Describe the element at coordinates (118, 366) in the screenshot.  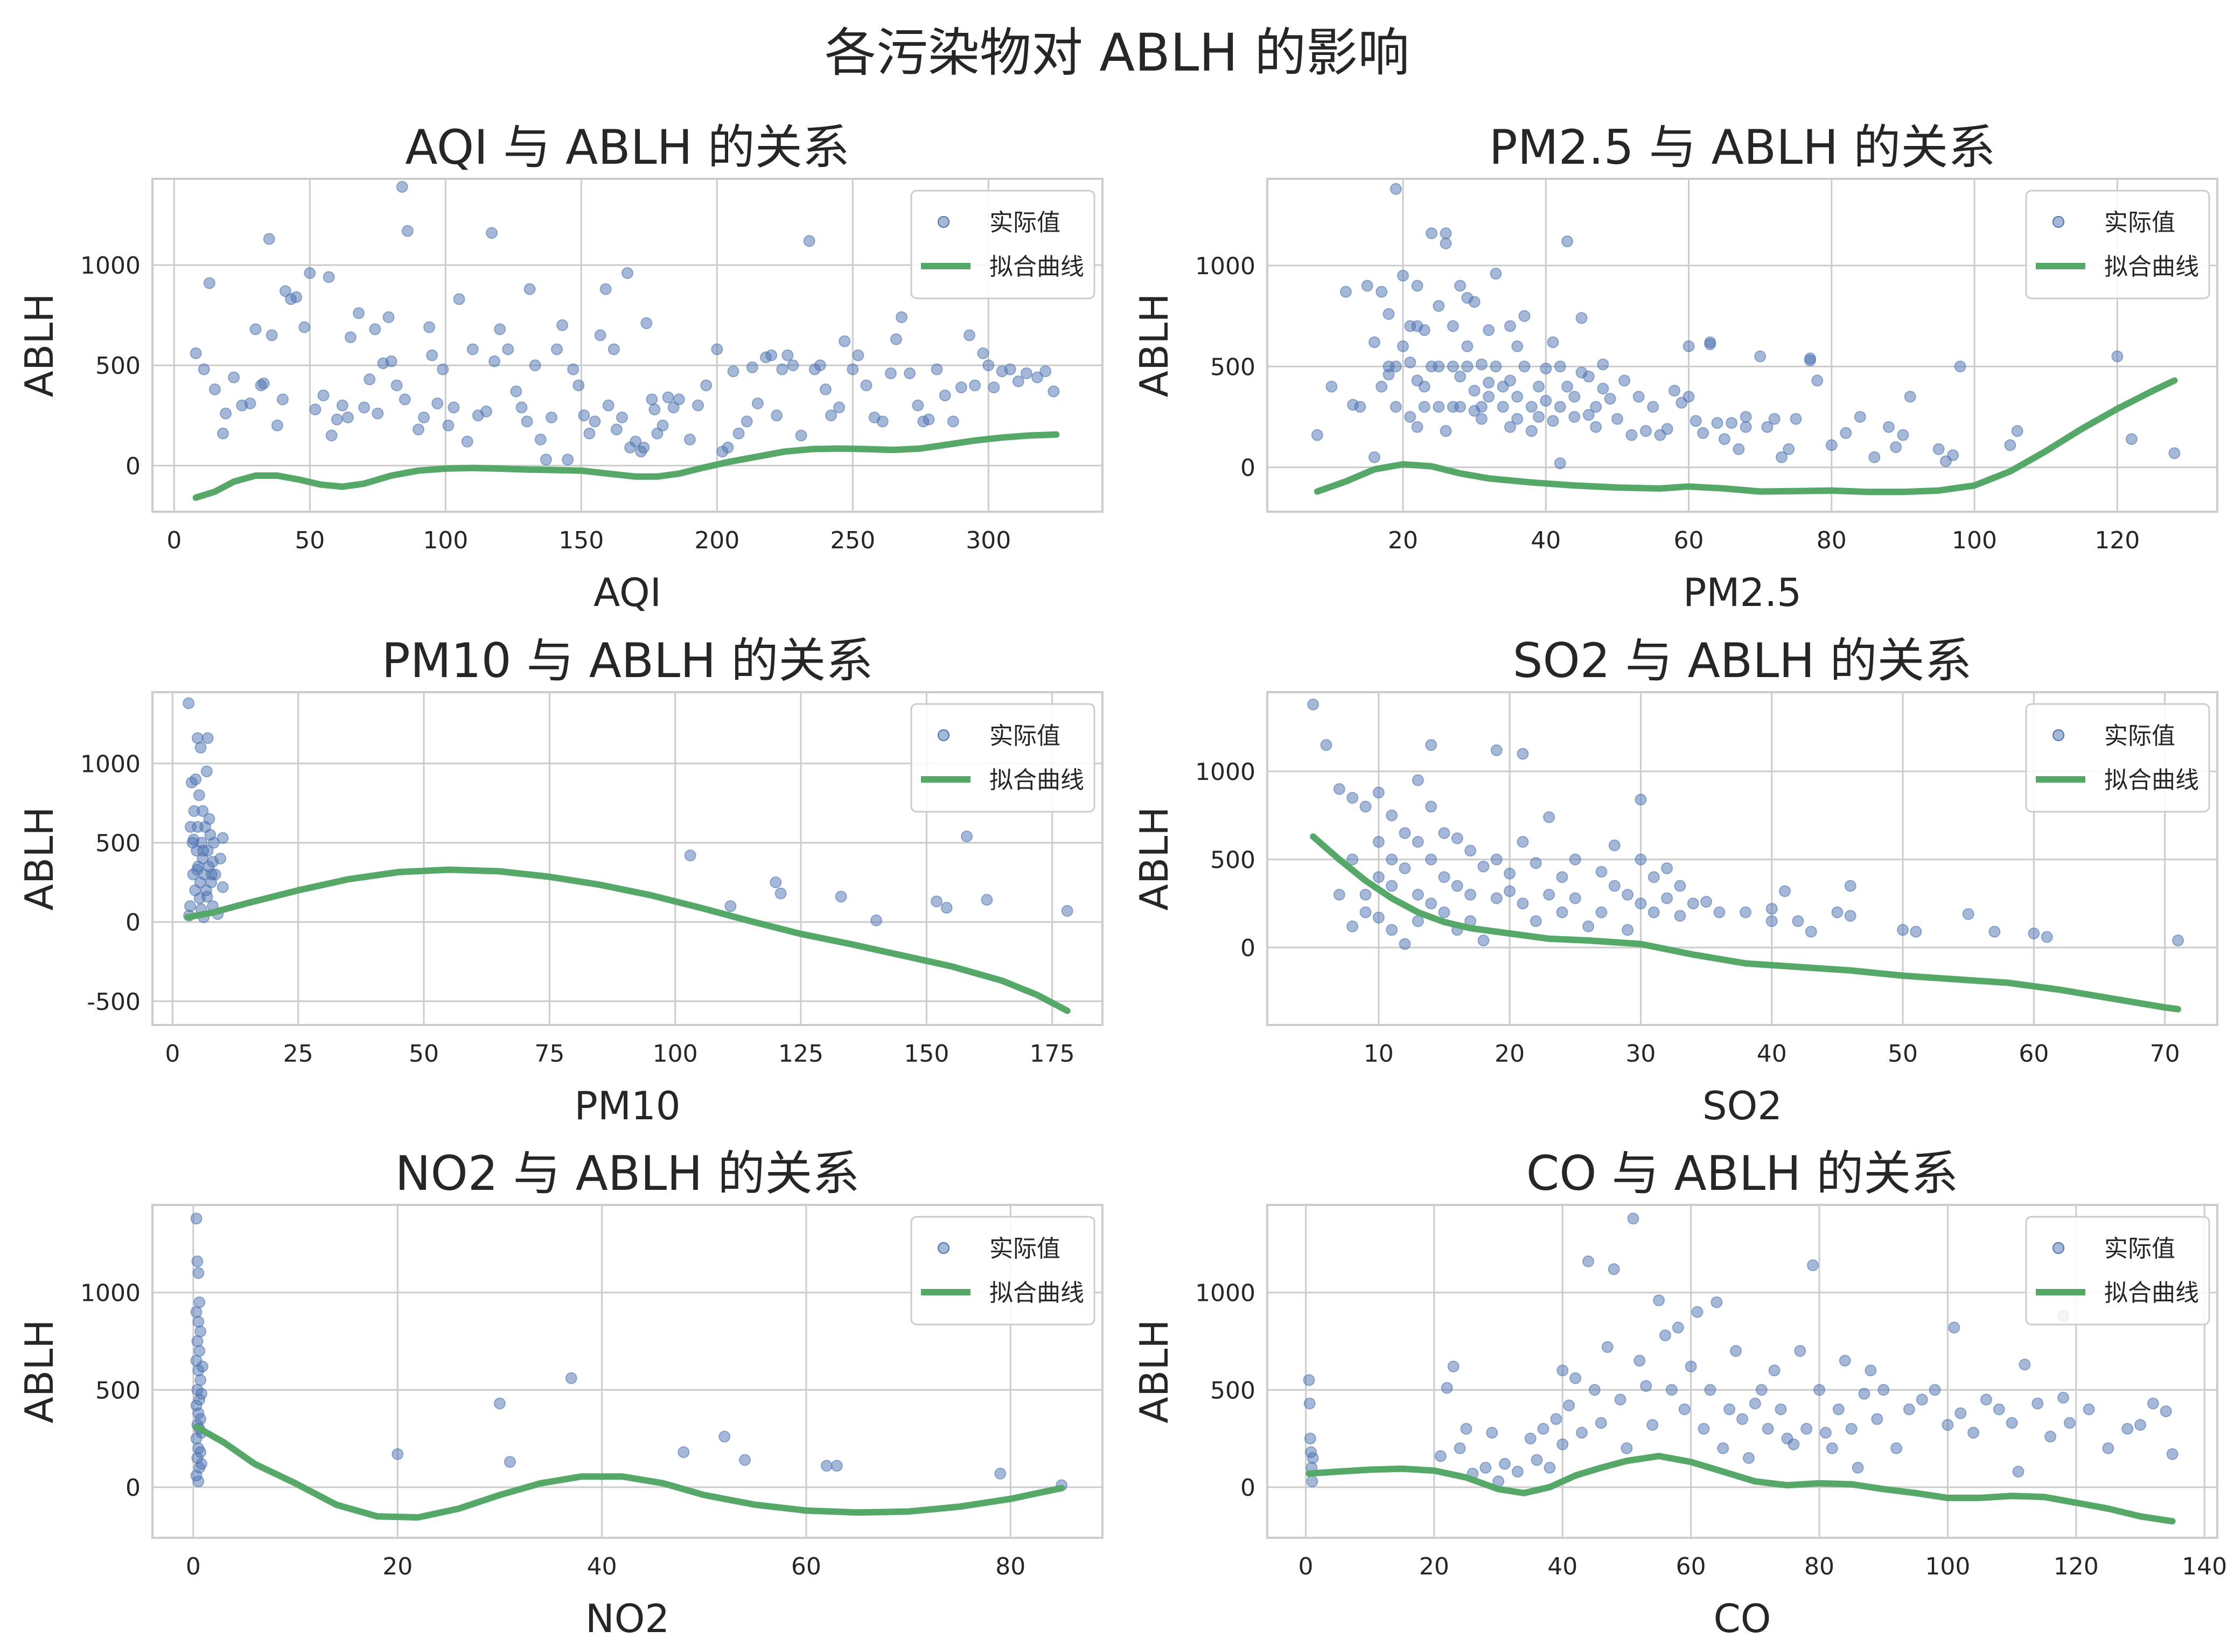
I see `y-tick-label: 500` at that location.